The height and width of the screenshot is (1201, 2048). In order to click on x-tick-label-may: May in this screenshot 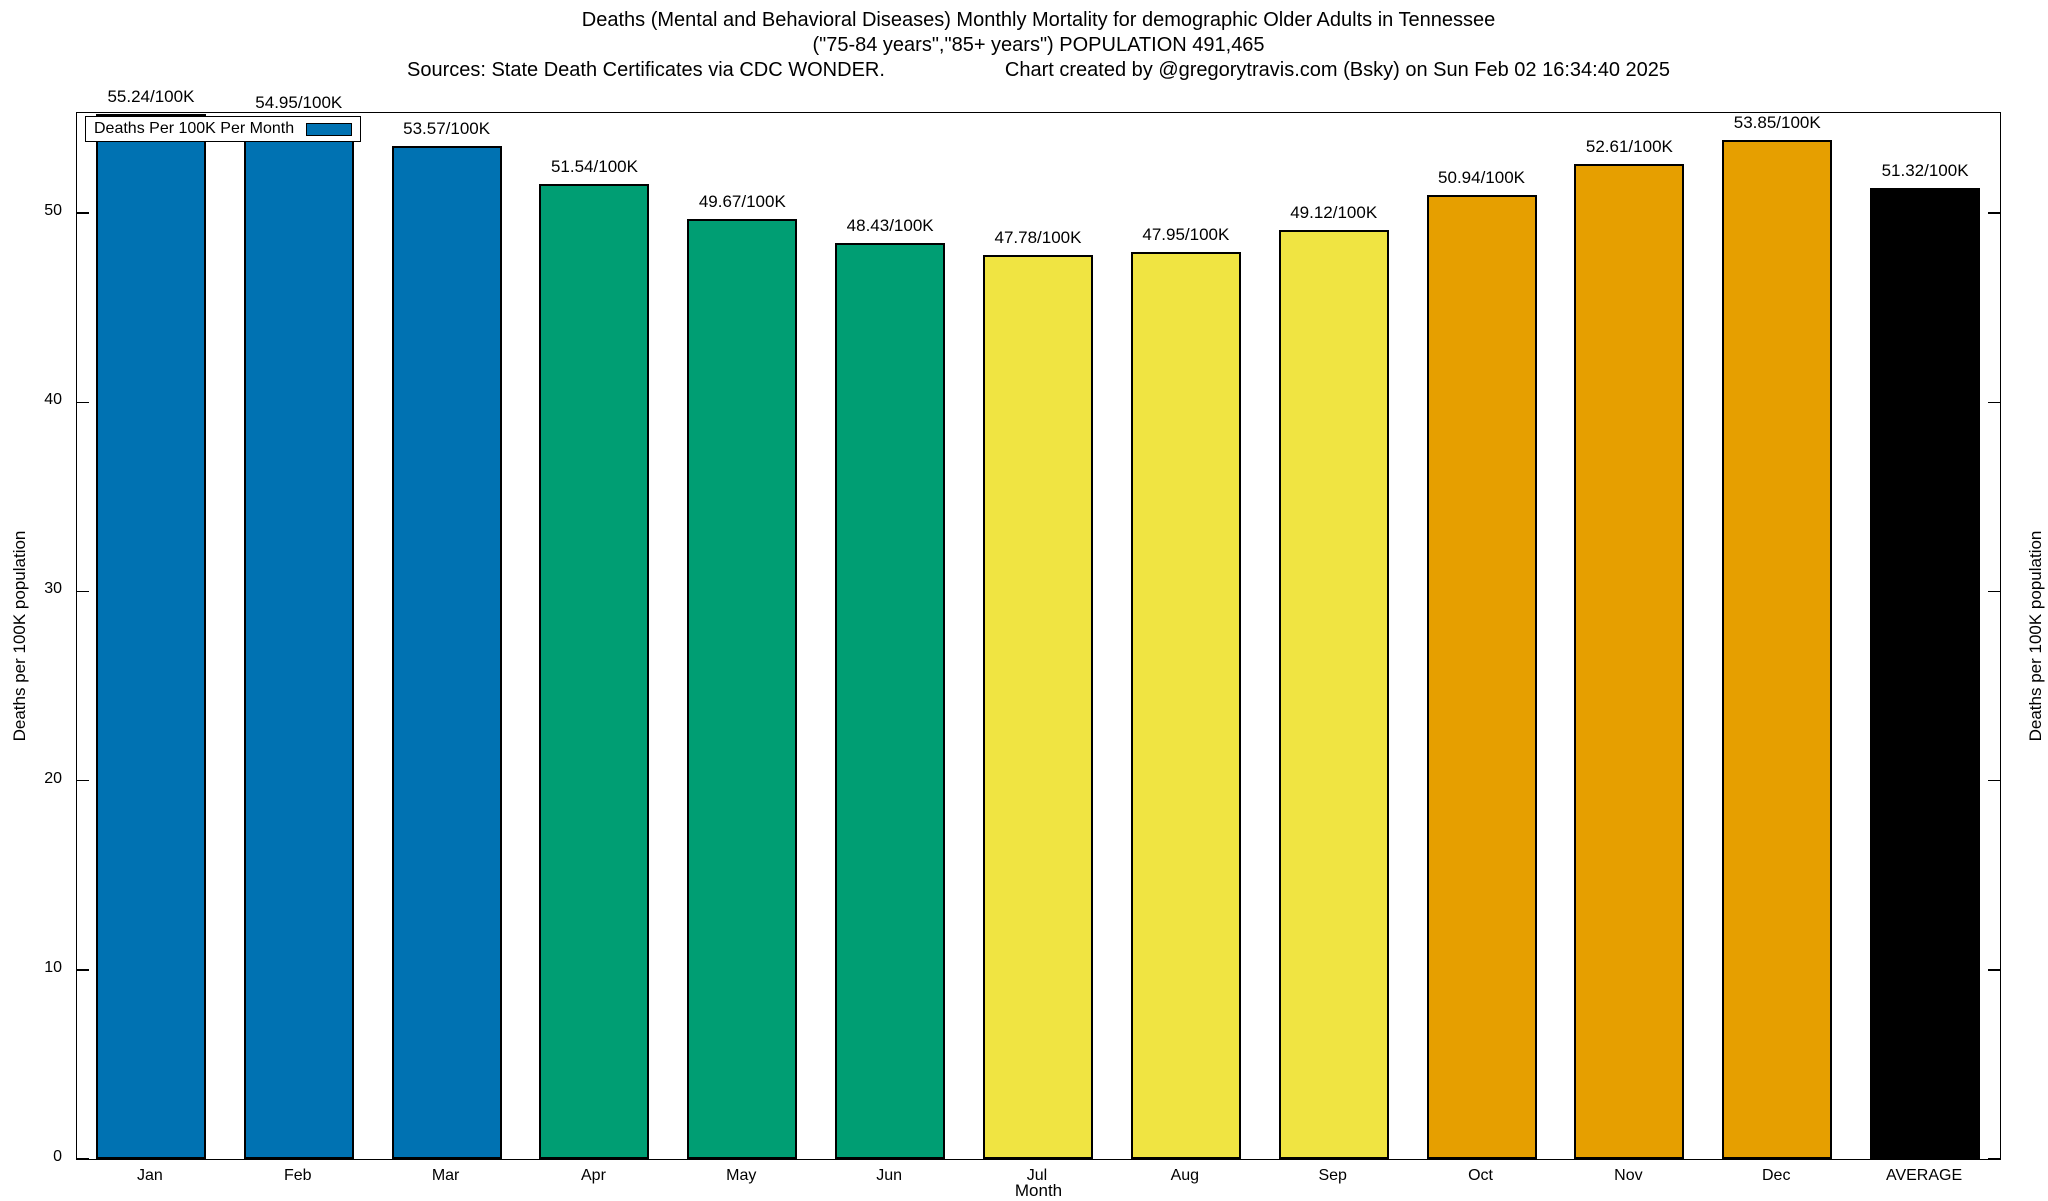, I will do `click(741, 1175)`.